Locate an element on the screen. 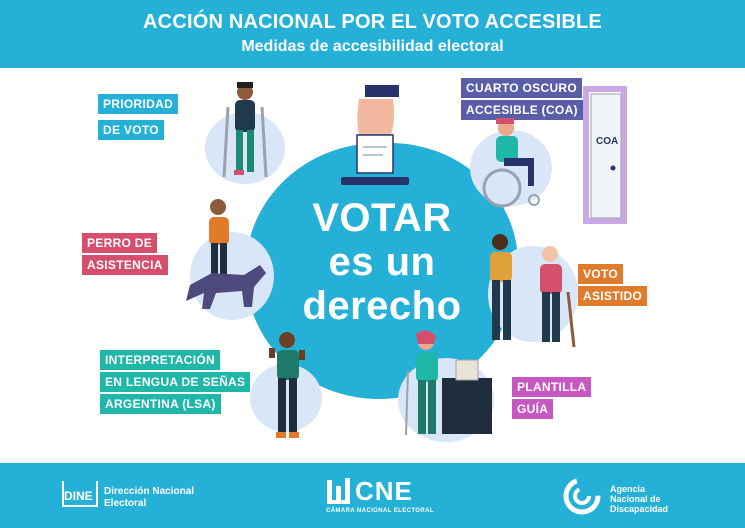 This screenshot has width=745, height=528. crutches-person-illustration is located at coordinates (245, 132).